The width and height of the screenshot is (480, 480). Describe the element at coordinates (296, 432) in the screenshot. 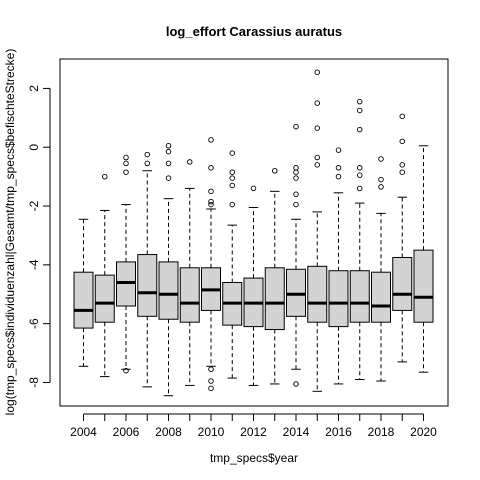

I see `x-tick-label-2014: 2014` at that location.